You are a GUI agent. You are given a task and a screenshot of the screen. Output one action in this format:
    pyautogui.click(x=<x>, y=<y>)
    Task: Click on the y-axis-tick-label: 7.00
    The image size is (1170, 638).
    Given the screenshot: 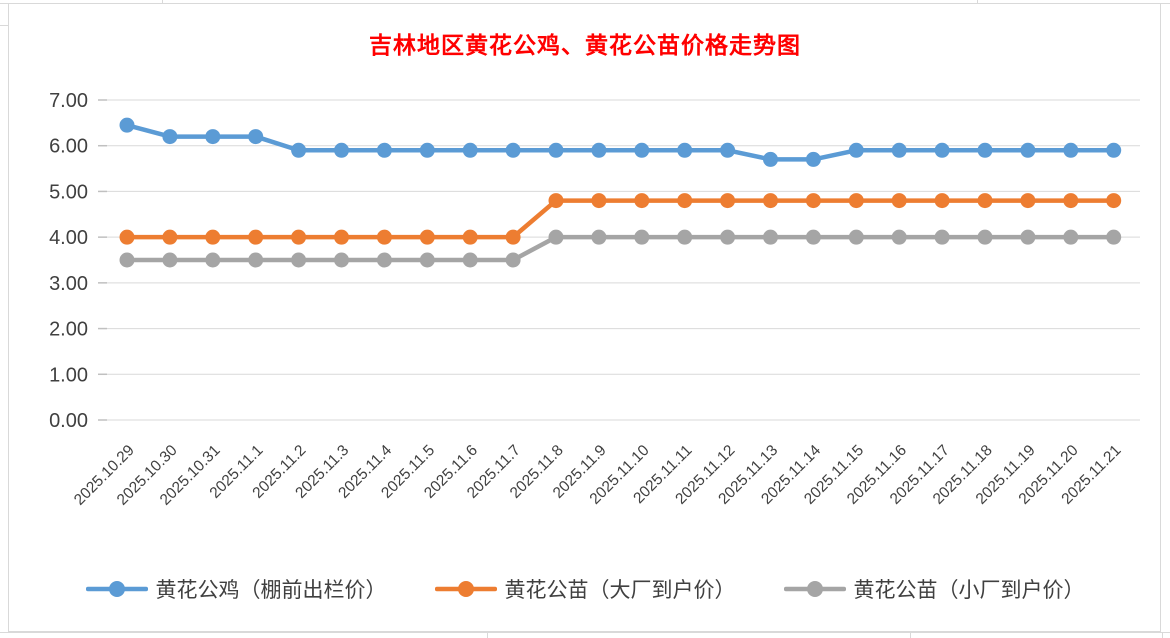 What is the action you would take?
    pyautogui.click(x=68, y=101)
    